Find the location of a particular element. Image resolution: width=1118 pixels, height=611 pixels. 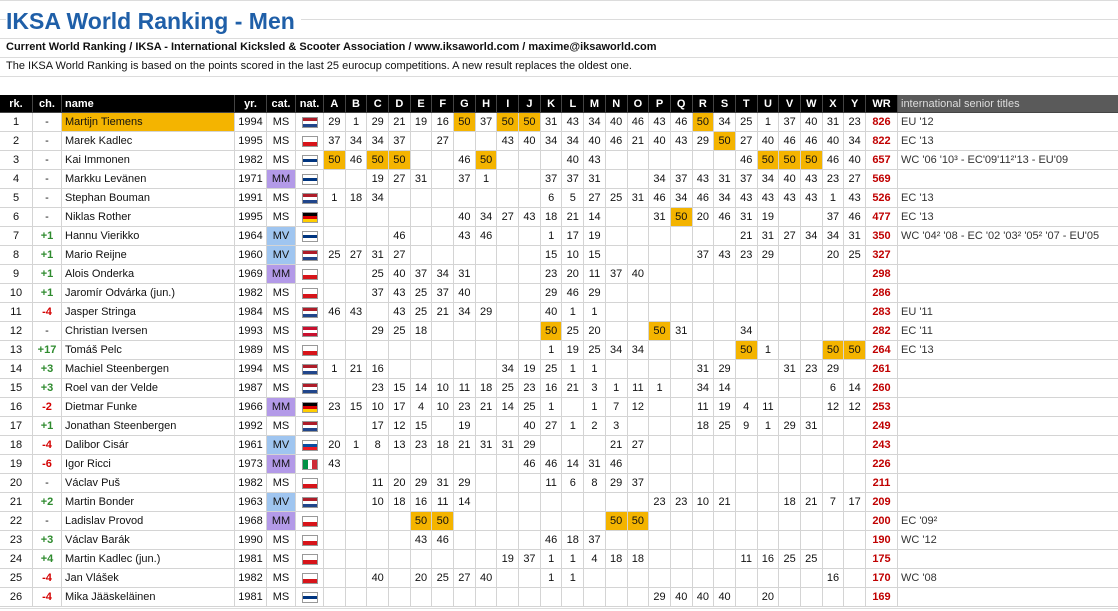

page-title: IKSA World Ranking - Men is located at coordinates (153, 21).